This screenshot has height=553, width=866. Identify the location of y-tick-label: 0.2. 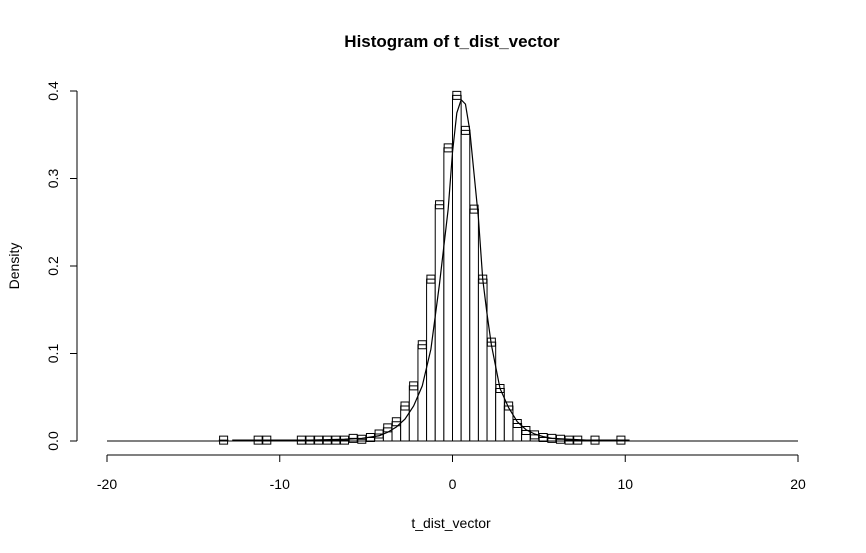
(53, 266).